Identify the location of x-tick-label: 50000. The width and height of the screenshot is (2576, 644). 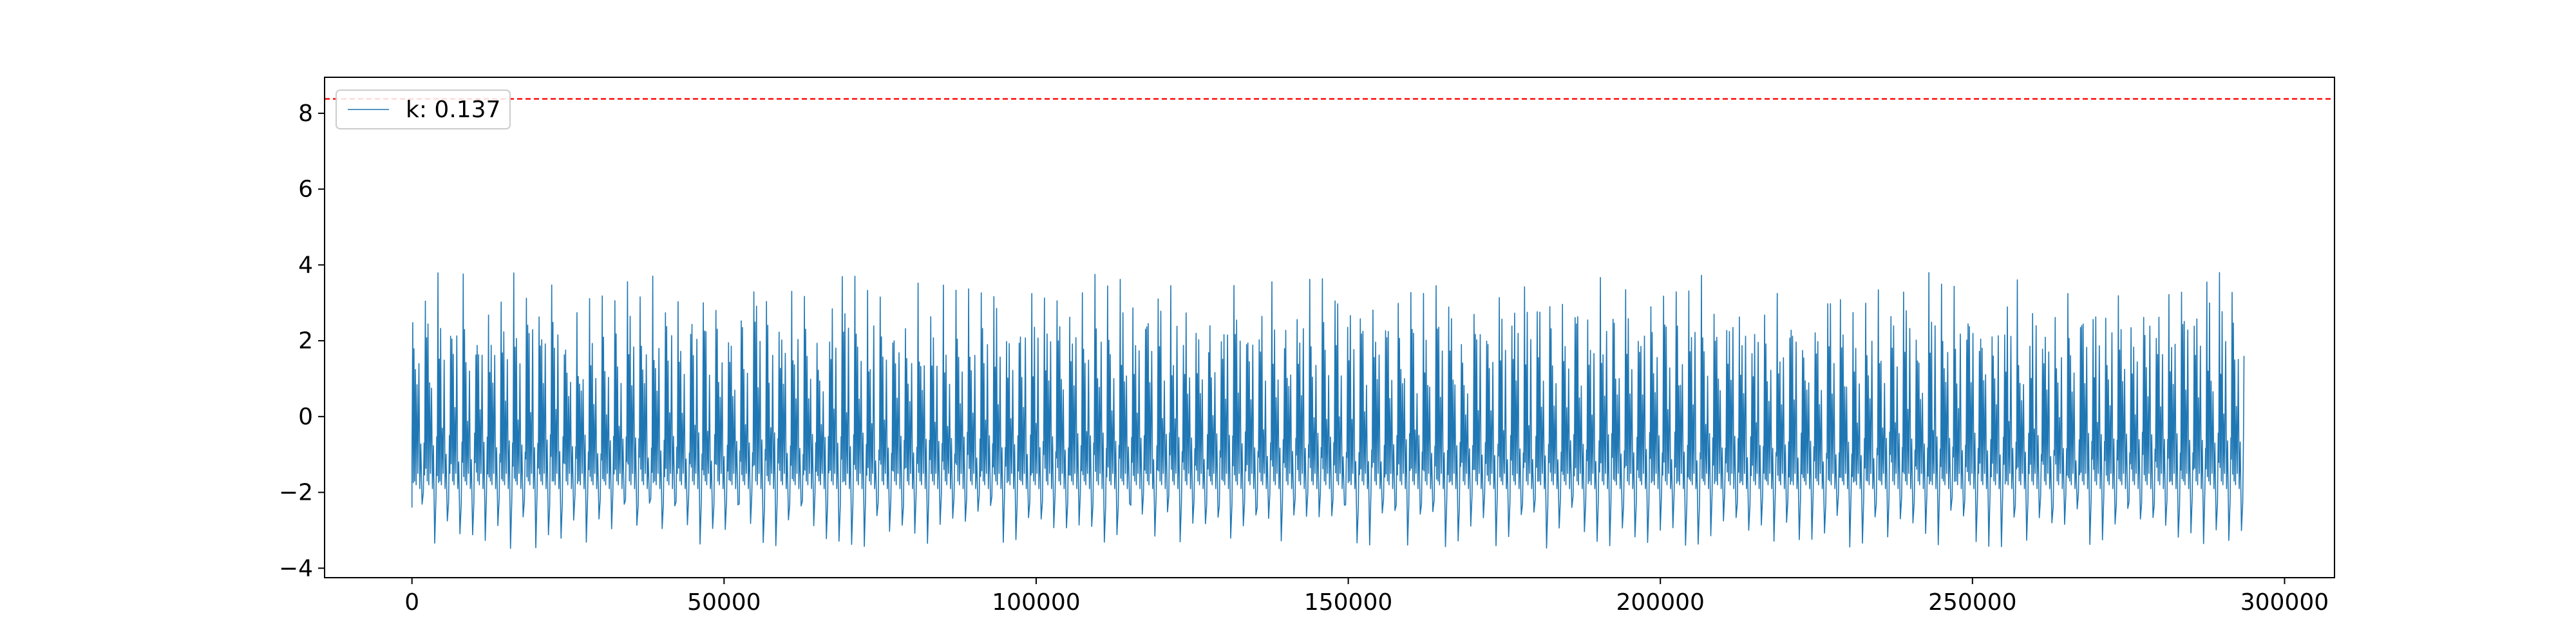
(724, 603).